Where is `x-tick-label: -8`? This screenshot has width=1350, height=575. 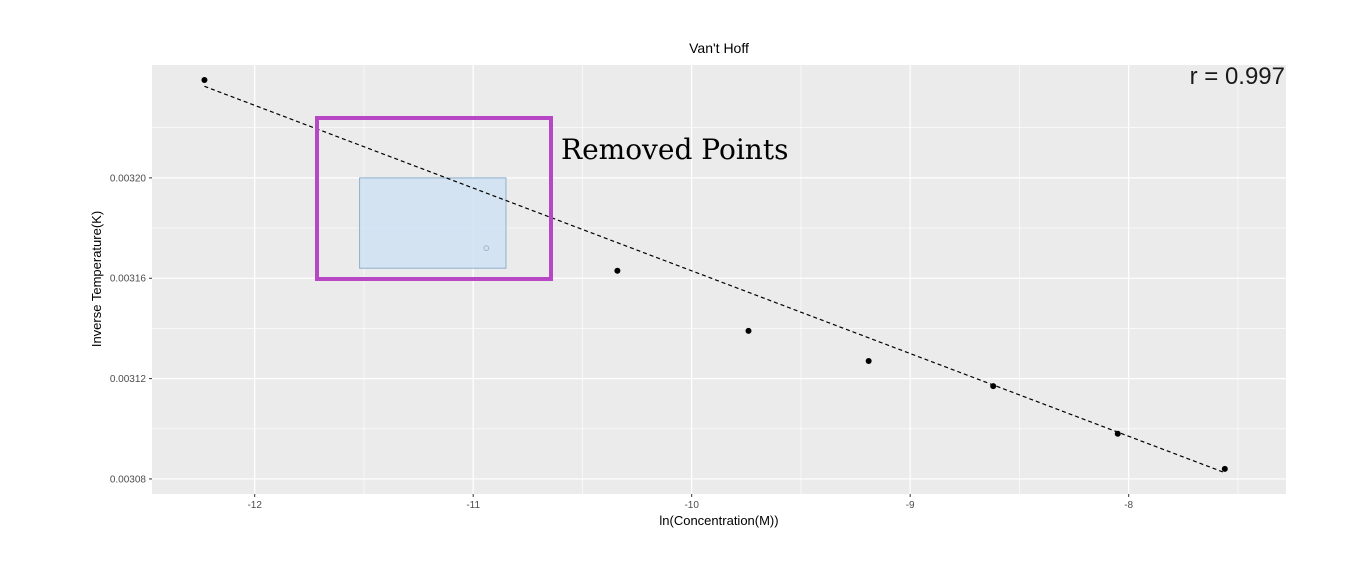 x-tick-label: -8 is located at coordinates (1128, 505).